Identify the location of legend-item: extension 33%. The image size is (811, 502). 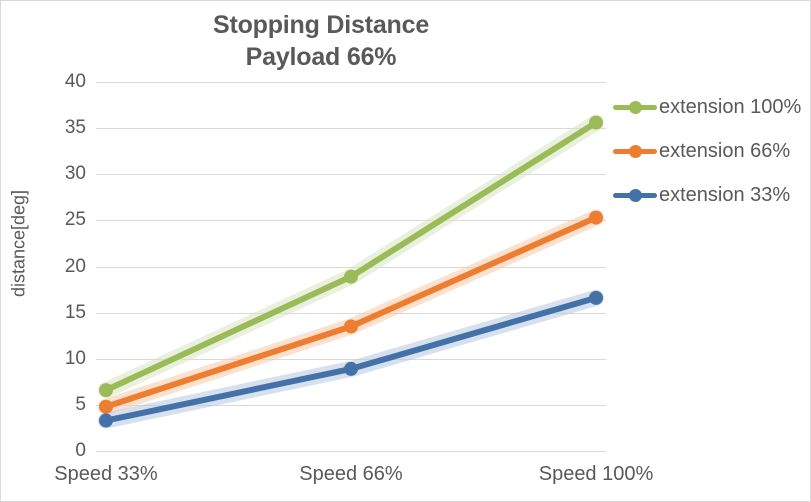
(707, 195).